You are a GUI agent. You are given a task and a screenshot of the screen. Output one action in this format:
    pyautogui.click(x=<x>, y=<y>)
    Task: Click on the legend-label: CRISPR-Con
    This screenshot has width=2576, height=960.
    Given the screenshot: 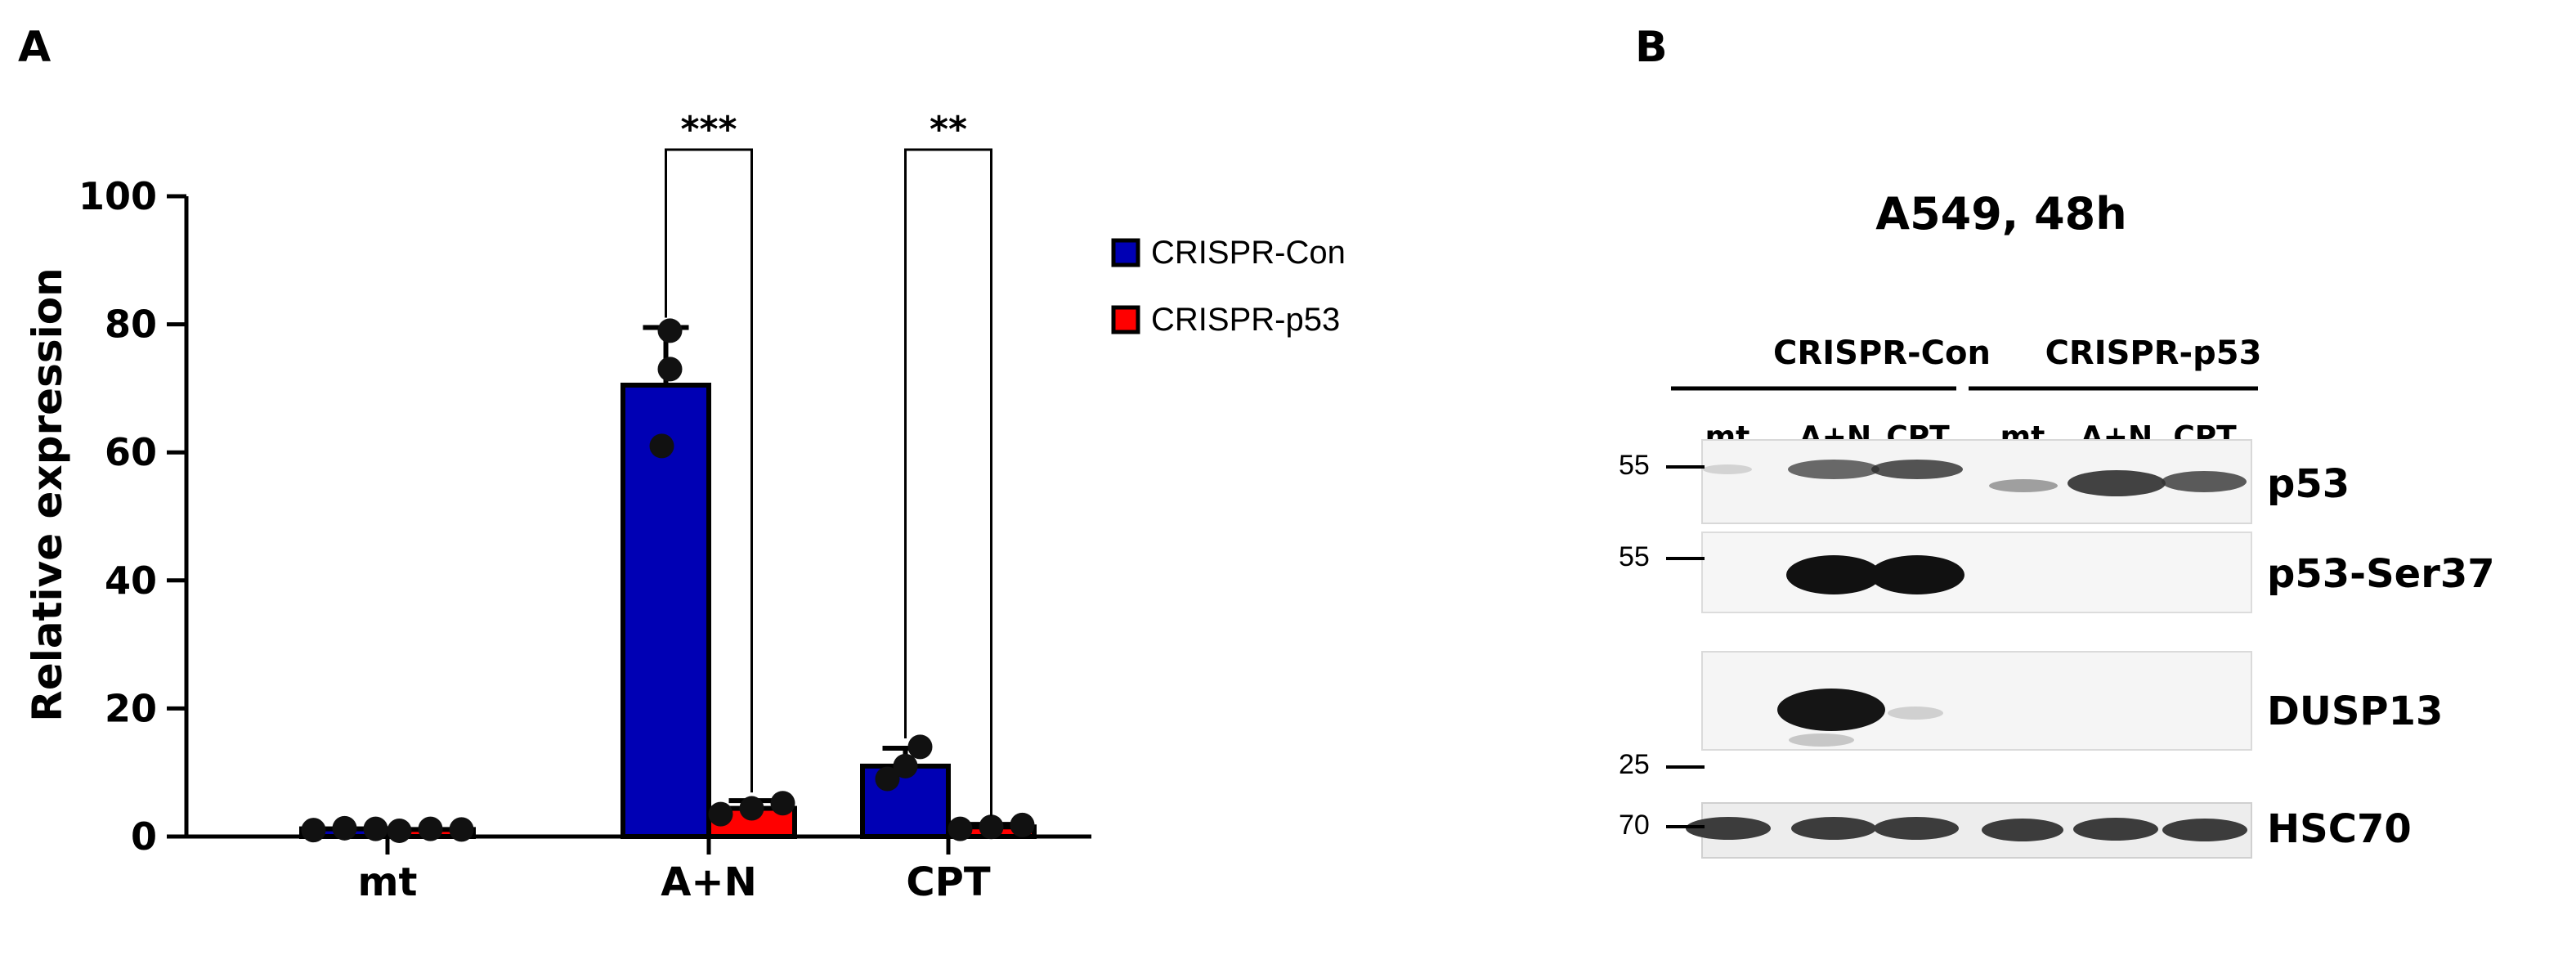 What is the action you would take?
    pyautogui.click(x=1248, y=253)
    